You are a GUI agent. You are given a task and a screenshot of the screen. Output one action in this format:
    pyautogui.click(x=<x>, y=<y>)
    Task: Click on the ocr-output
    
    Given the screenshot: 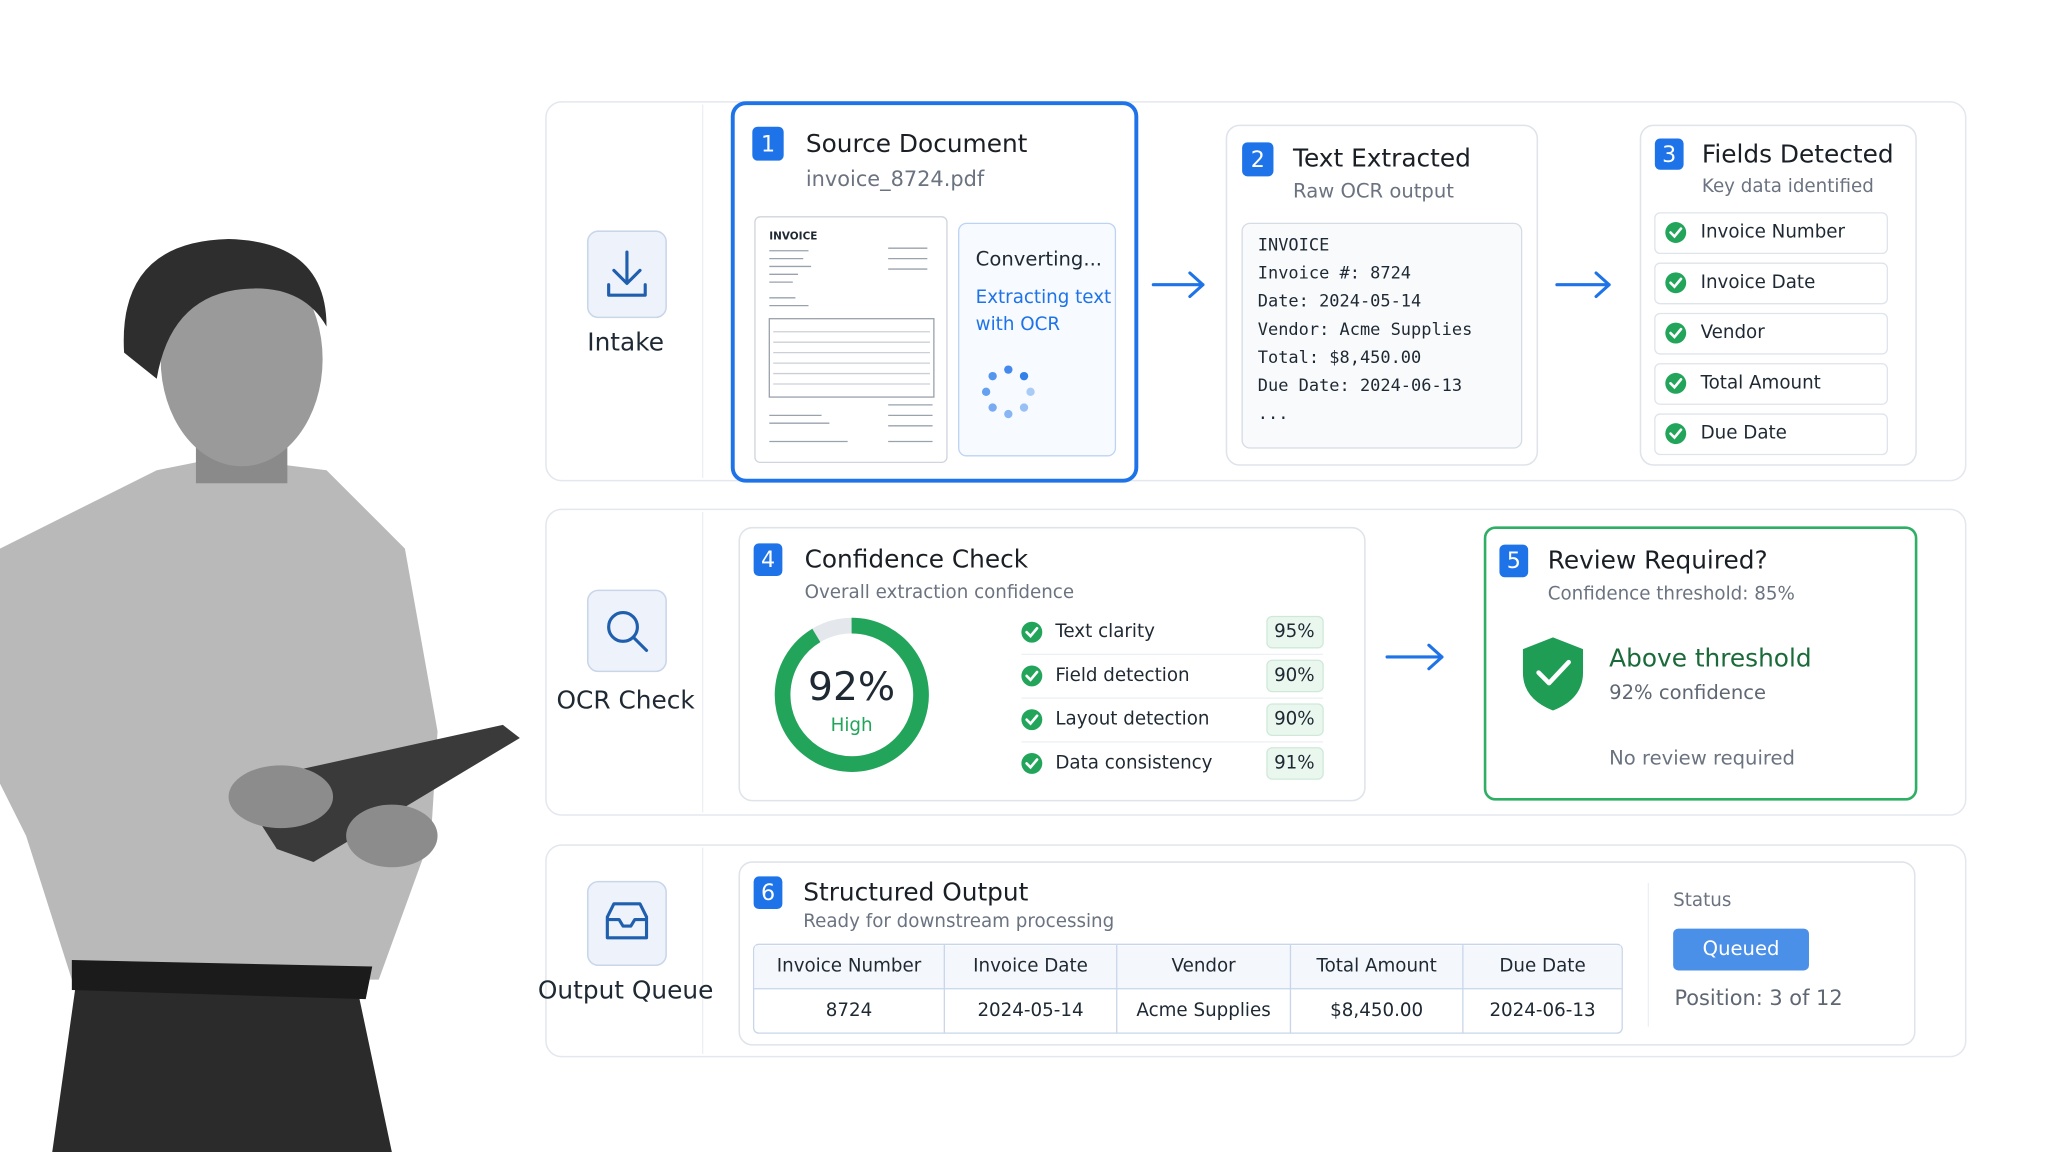 What is the action you would take?
    pyautogui.click(x=1382, y=335)
    